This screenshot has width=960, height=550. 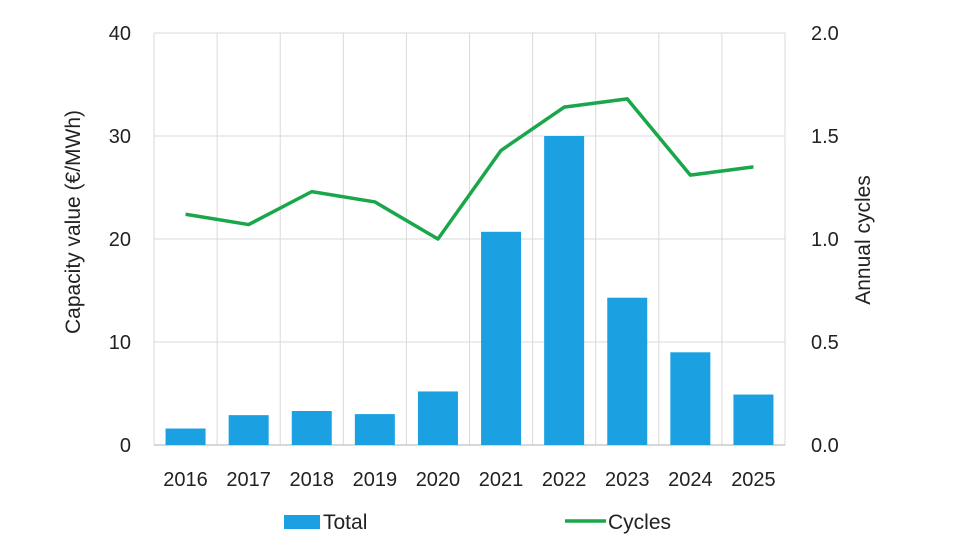 I want to click on bar-2018, so click(x=311, y=428).